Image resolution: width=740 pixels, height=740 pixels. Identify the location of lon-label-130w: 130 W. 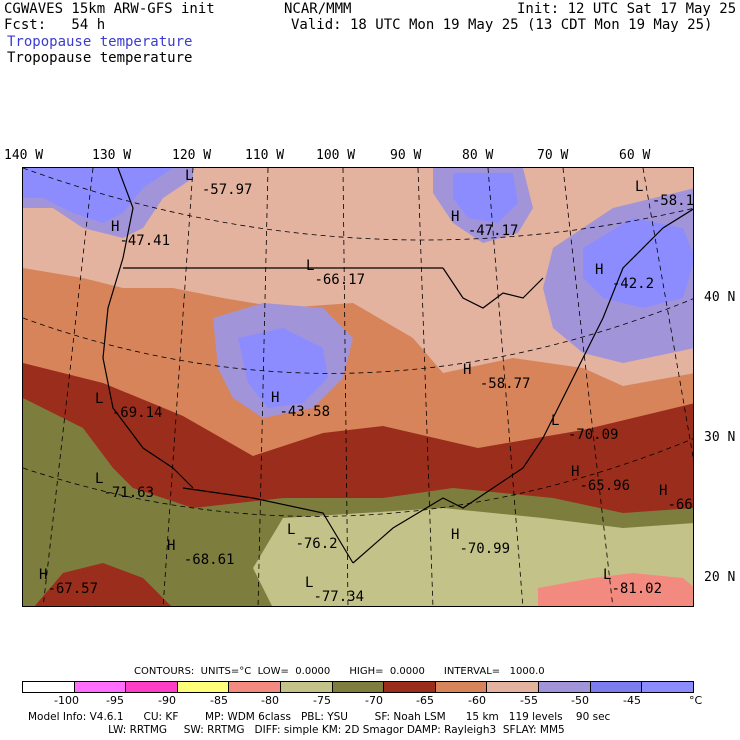
(112, 155).